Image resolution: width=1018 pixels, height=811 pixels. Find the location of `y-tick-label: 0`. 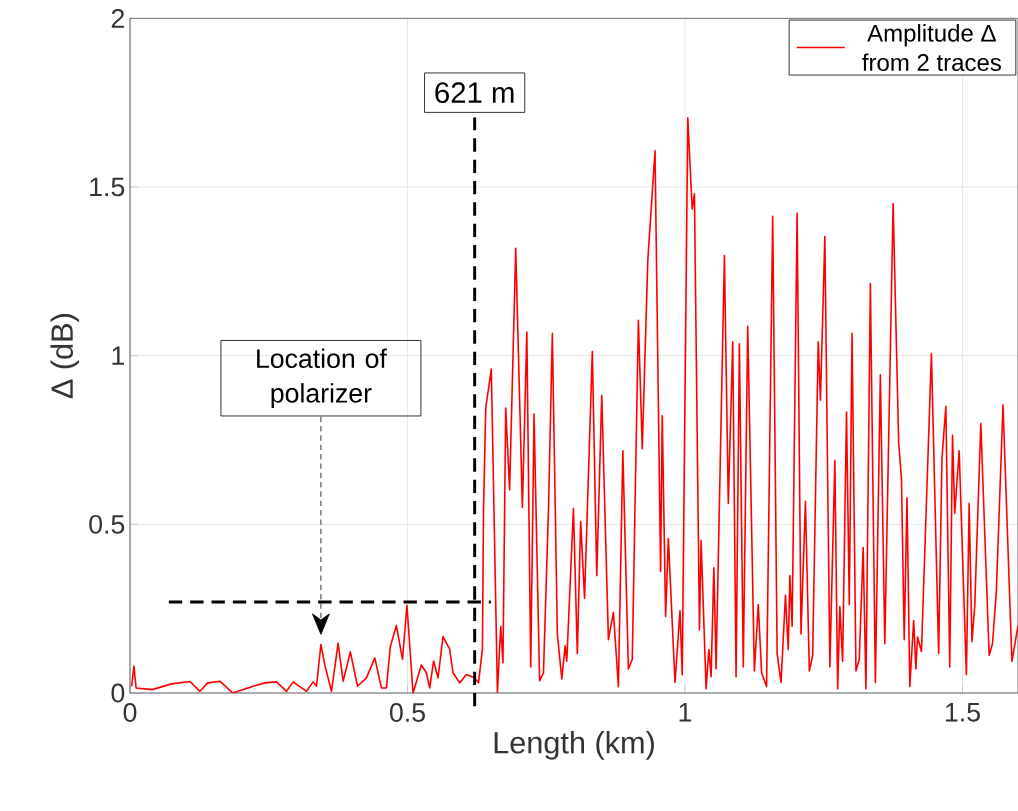

y-tick-label: 0 is located at coordinates (118, 693).